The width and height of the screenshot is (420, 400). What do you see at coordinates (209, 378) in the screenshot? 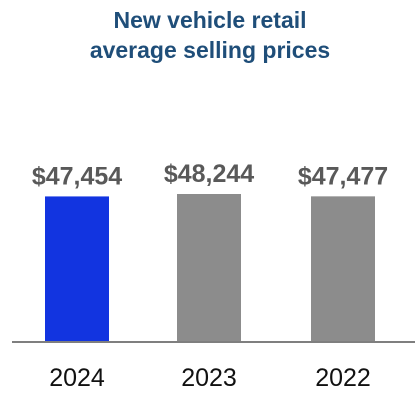
I see `x-tick-label-2023: 2023` at bounding box center [209, 378].